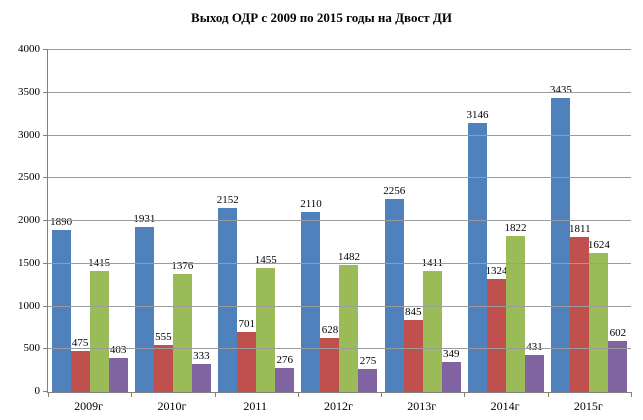 The height and width of the screenshot is (420, 643). What do you see at coordinates (37, 391) in the screenshot?
I see `y-axis-label: 0` at bounding box center [37, 391].